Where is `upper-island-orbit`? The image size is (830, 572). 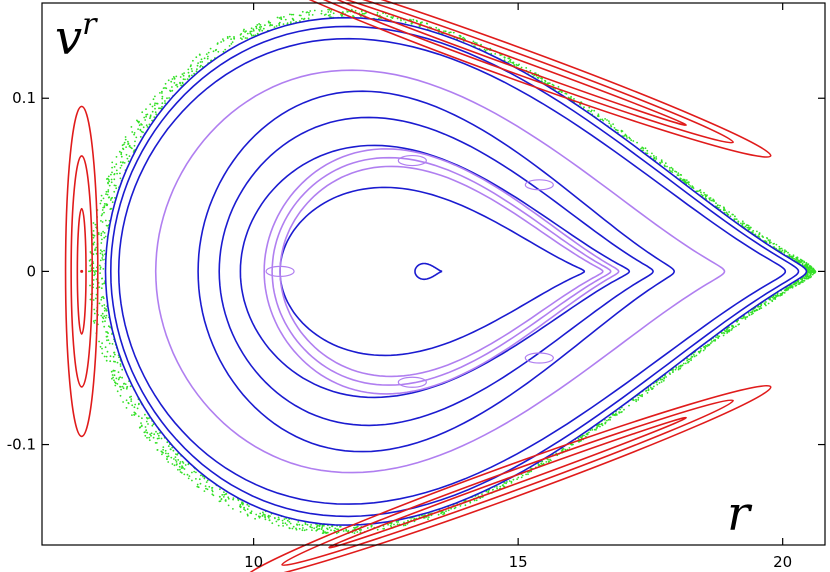 upper-island-orbit is located at coordinates (507, 63).